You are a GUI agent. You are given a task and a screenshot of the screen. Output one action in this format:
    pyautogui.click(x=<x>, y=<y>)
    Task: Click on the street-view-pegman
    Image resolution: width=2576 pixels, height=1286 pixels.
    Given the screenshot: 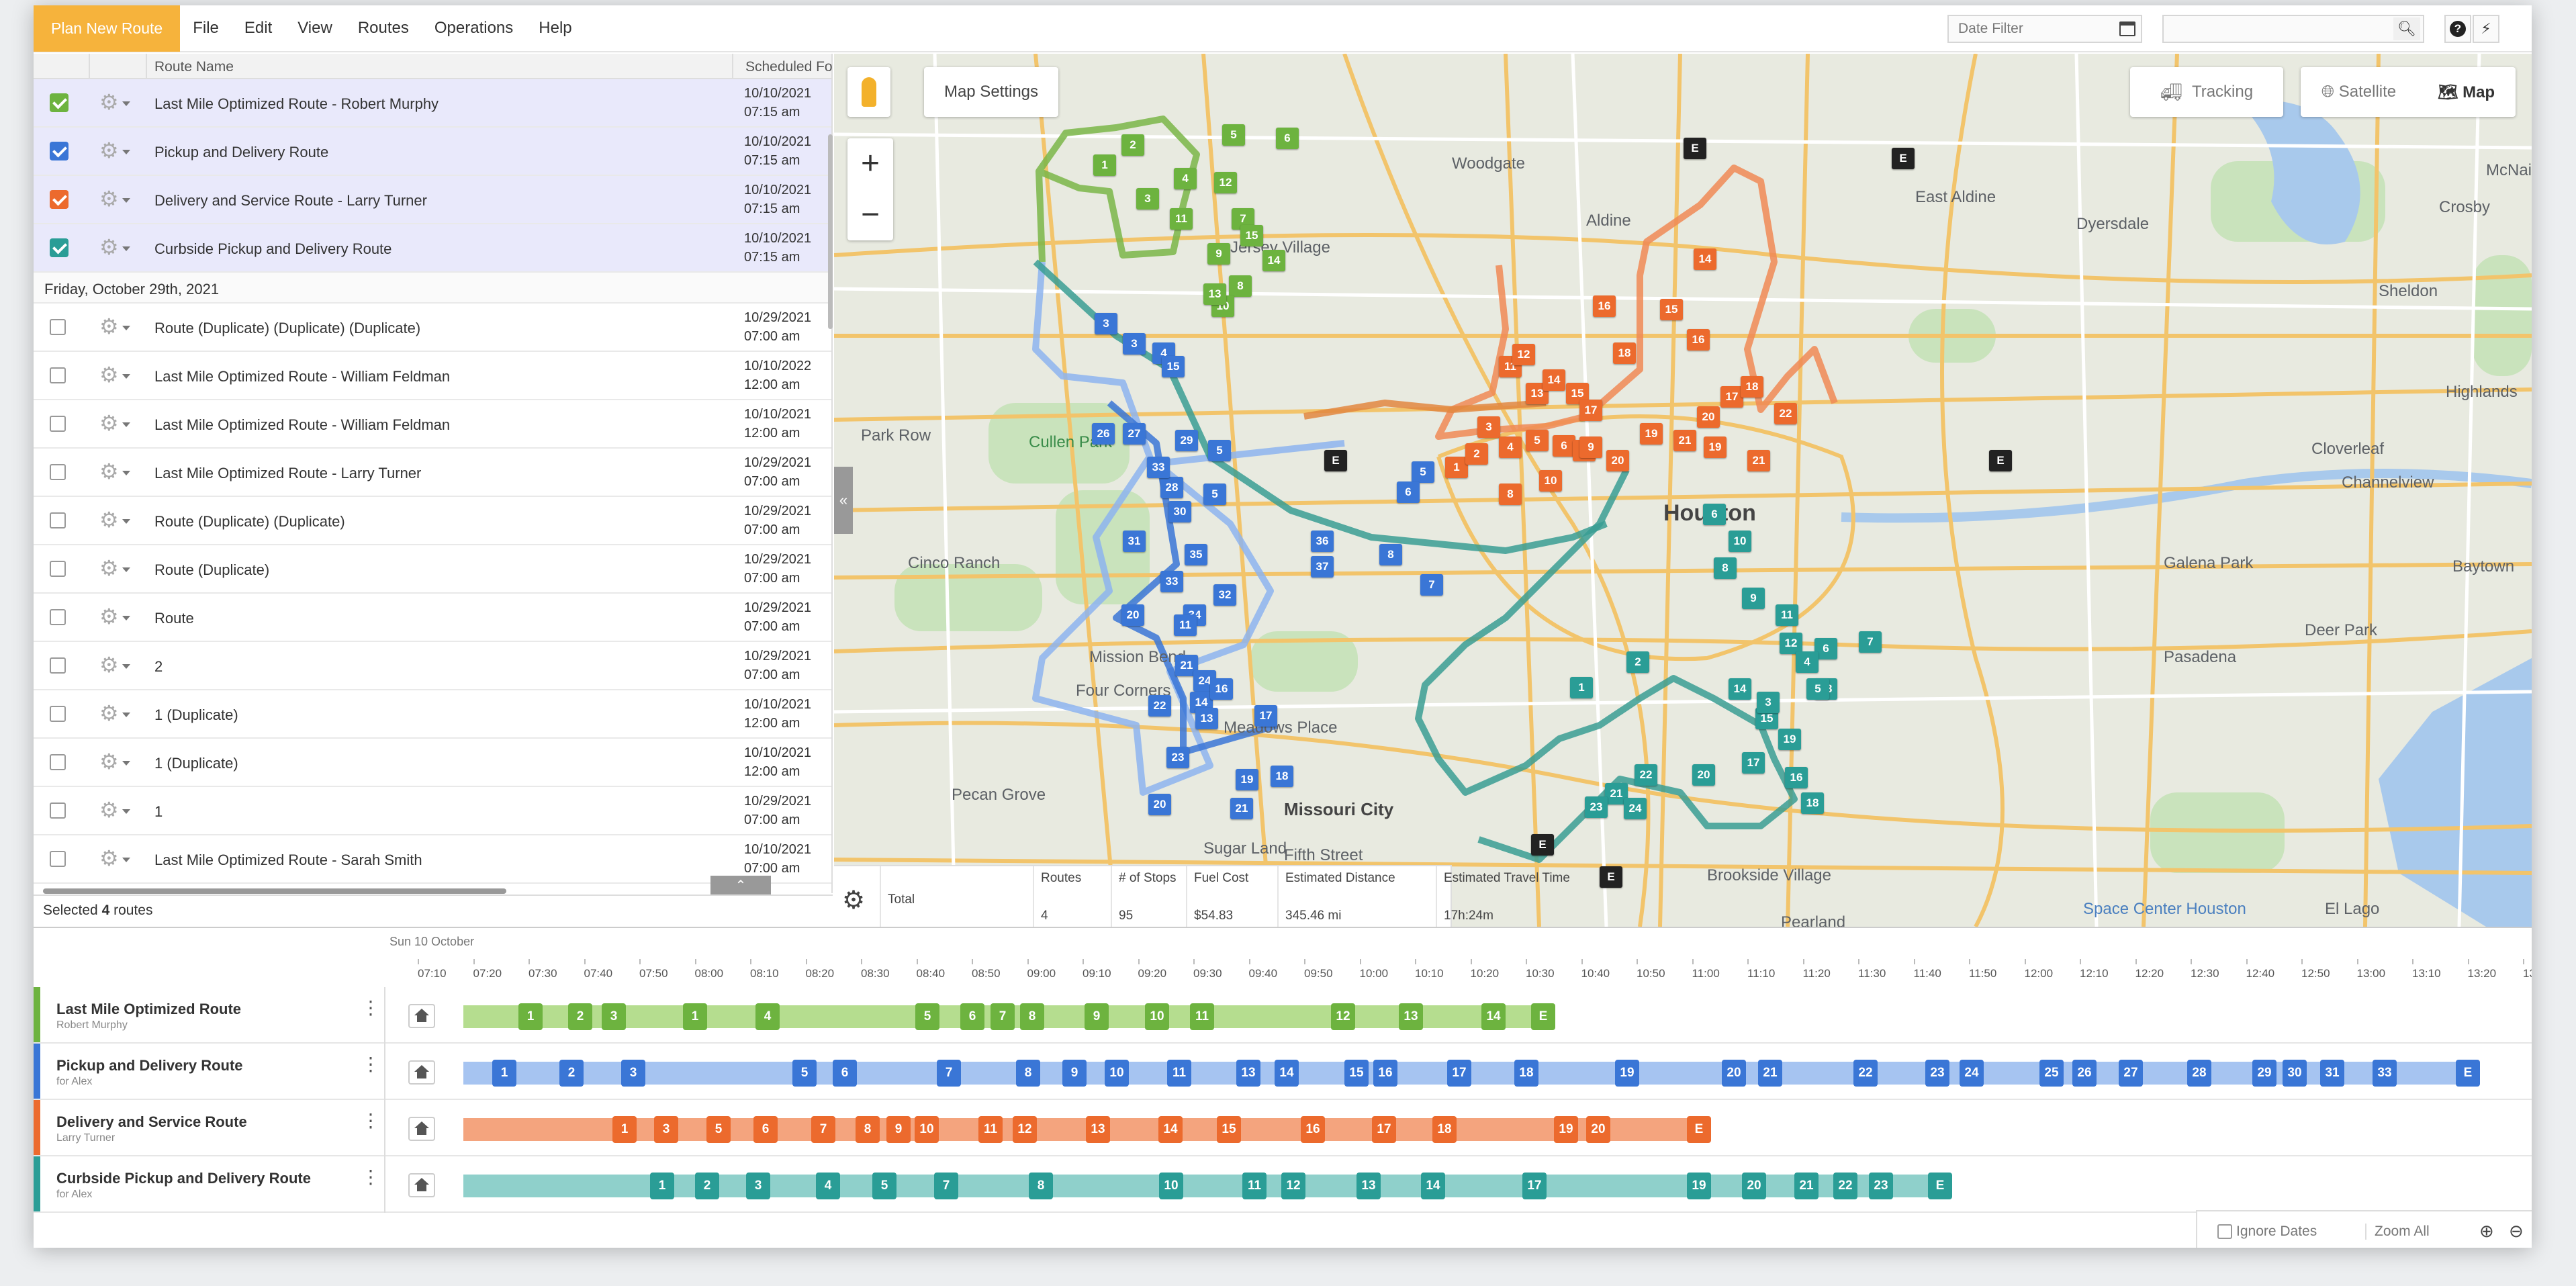 What is the action you would take?
    pyautogui.click(x=868, y=92)
    